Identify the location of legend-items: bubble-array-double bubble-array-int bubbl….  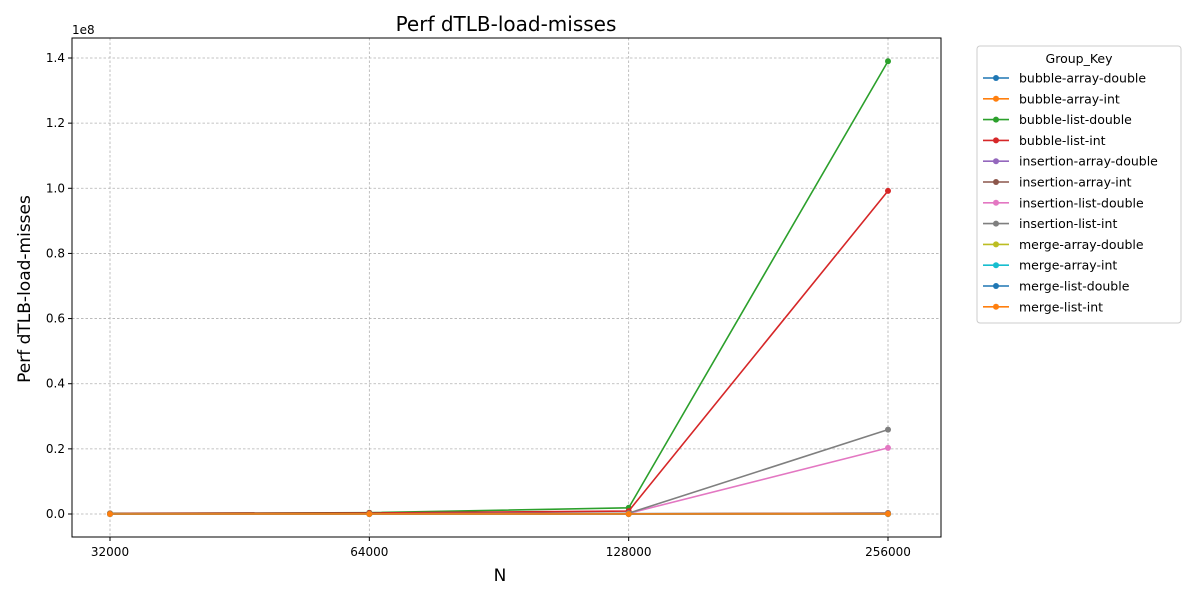
(1070, 192).